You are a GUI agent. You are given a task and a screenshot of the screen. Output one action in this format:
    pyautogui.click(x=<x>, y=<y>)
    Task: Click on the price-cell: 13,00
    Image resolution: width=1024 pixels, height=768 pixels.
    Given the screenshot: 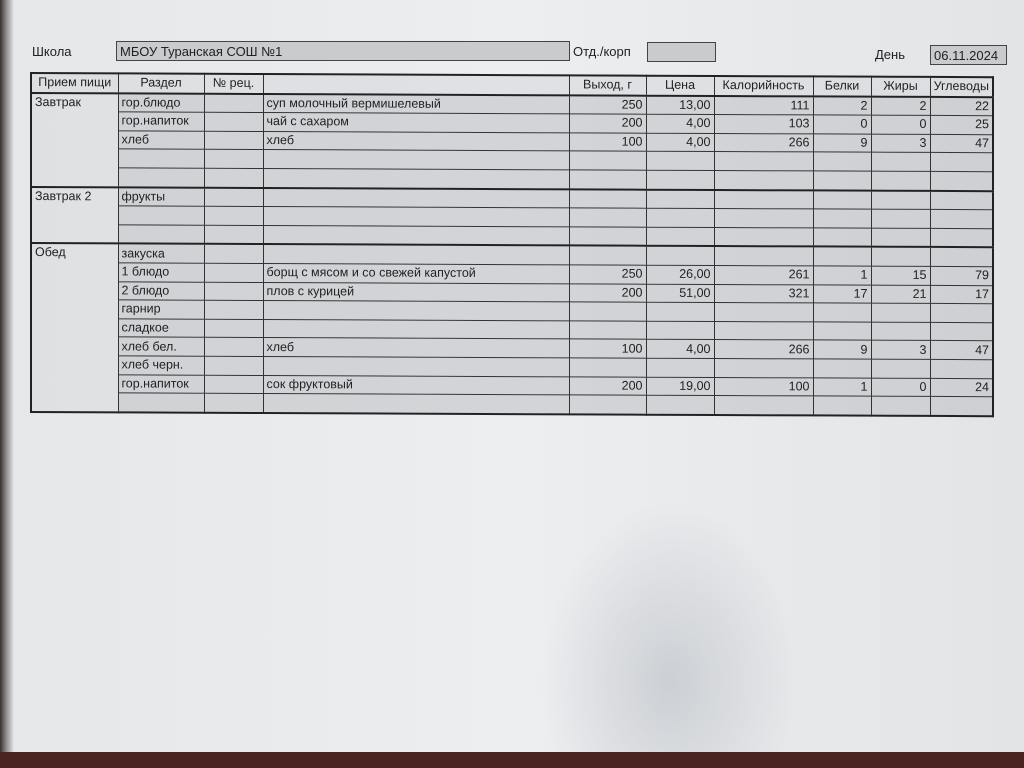 What is the action you would take?
    pyautogui.click(x=680, y=105)
    